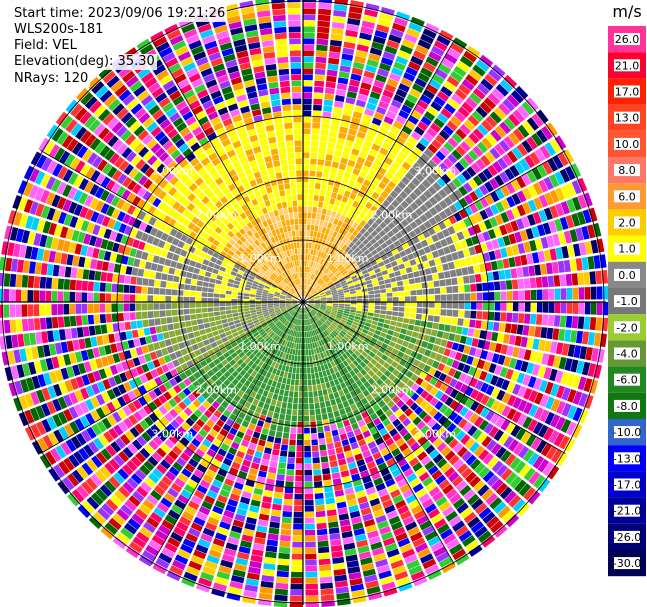 The width and height of the screenshot is (647, 607). I want to click on start-time-label: Start time: 2023/09/06 19:21:26, so click(120, 14).